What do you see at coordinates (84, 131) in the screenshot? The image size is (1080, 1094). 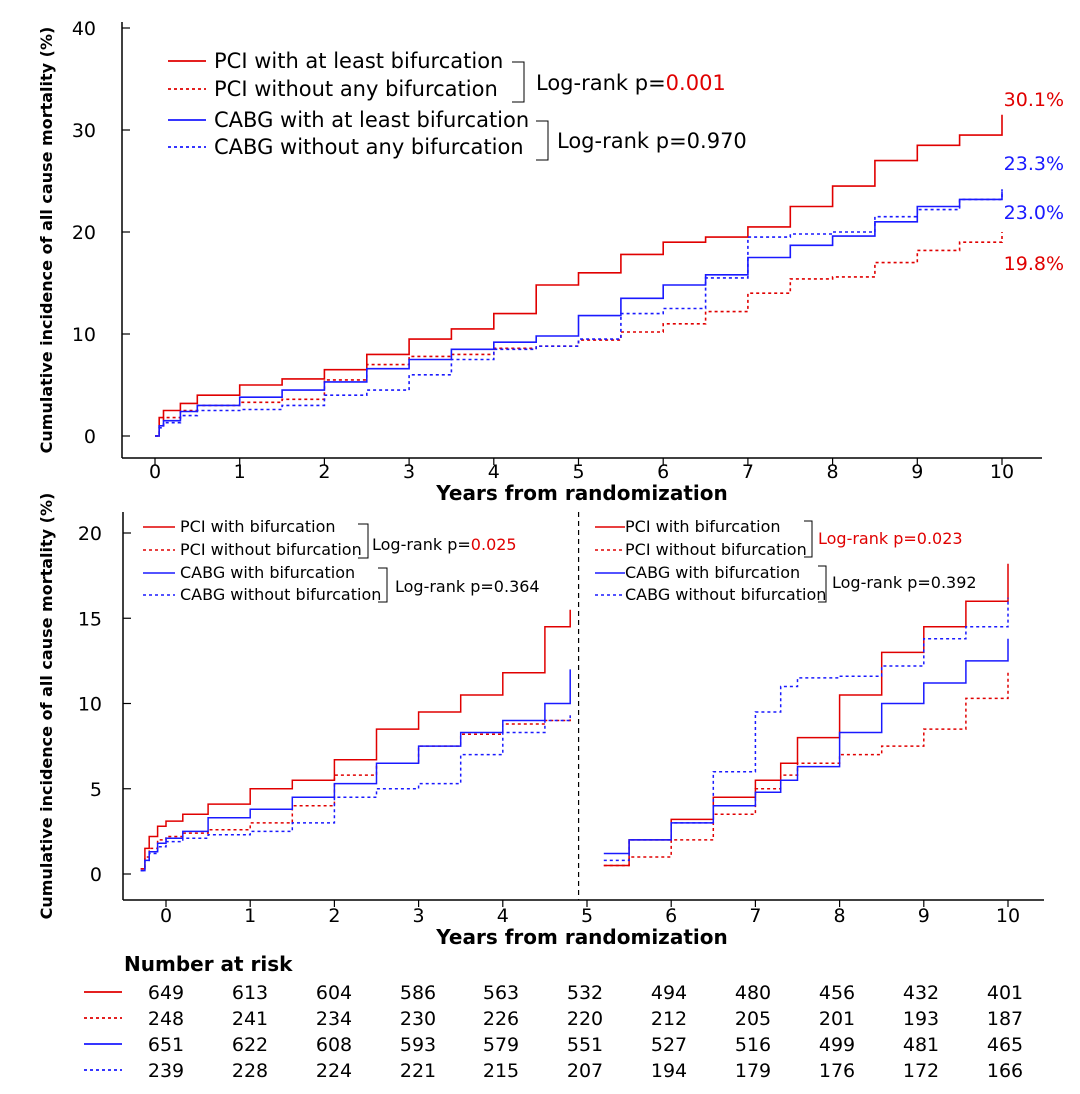 I see `y-tick-label: 30` at bounding box center [84, 131].